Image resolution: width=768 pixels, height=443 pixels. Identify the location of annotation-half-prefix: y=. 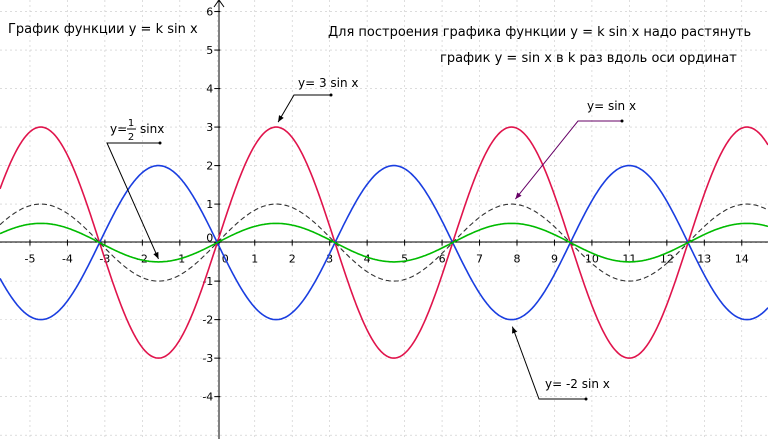
(118, 129).